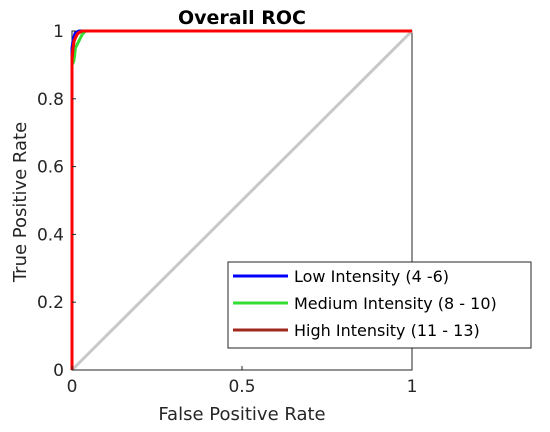 This screenshot has height=432, width=550. Describe the element at coordinates (371, 276) in the screenshot. I see `legend-label-0: Low Intensity (4 -6)` at that location.